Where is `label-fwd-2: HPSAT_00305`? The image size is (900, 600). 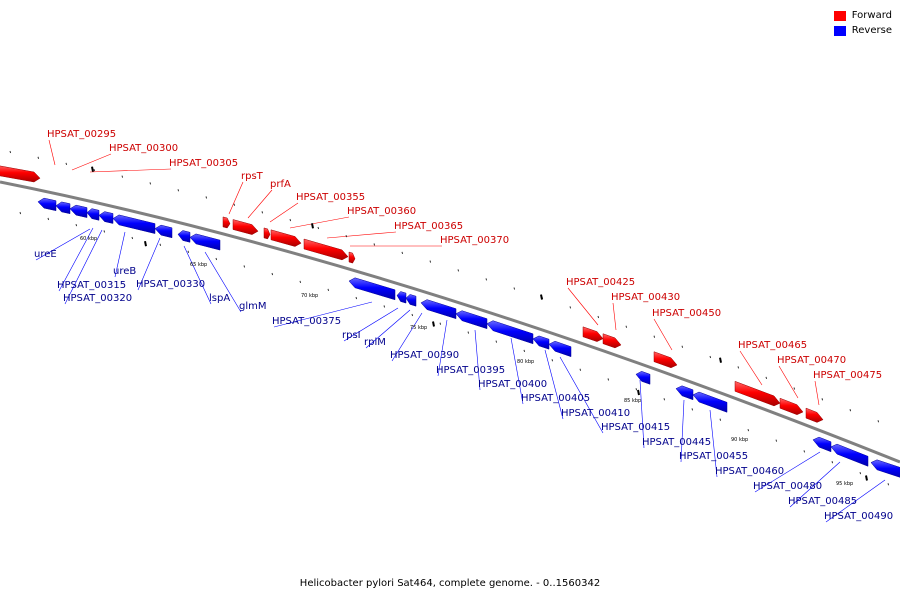
label-fwd-2: HPSAT_00305 is located at coordinates (203, 163).